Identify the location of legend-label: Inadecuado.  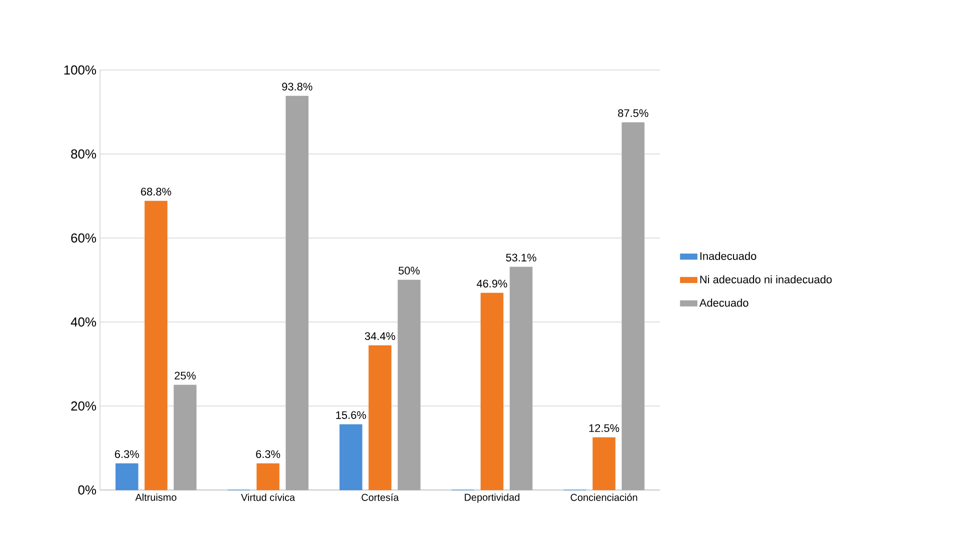
(728, 256).